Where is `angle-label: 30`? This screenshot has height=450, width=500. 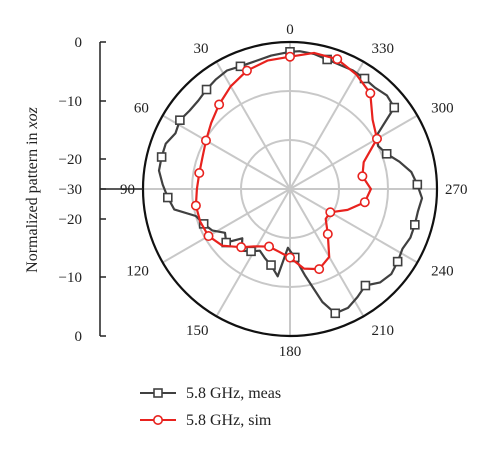
angle-label: 30 is located at coordinates (201, 49).